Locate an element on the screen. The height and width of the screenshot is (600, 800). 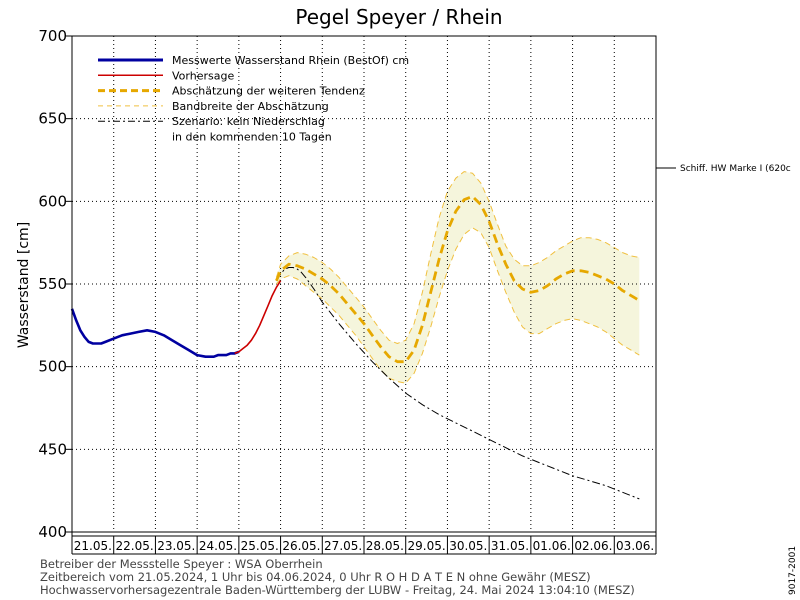
legend-label: Szenario: kein Niederschlag is located at coordinates (248, 121).